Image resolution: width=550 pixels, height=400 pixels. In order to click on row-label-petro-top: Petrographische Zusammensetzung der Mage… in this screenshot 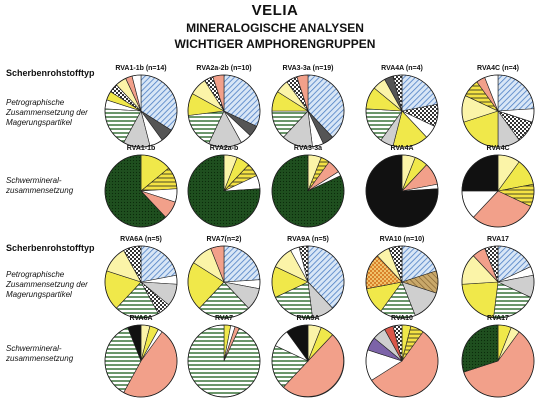, I will do `click(47, 113)`.